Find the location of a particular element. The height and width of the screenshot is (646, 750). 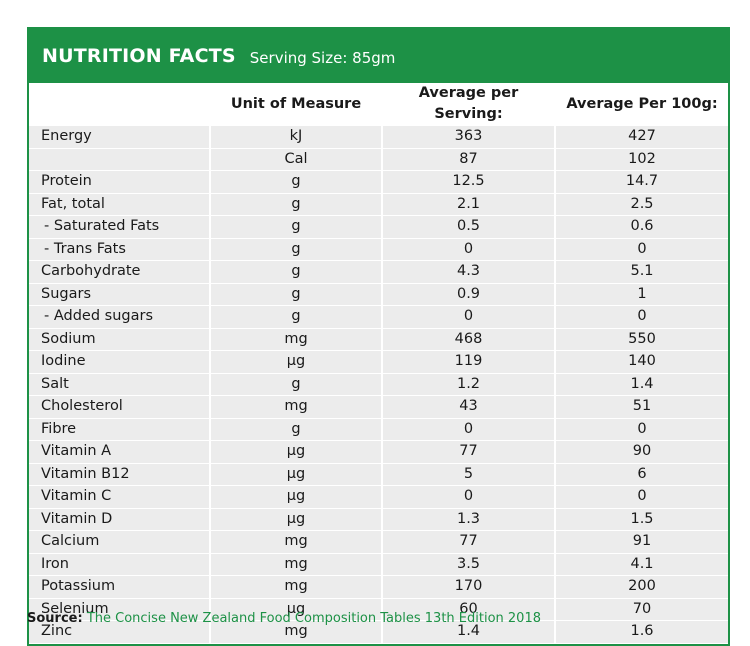

nutrient-name-cell: Calcium is located at coordinates (120, 542).